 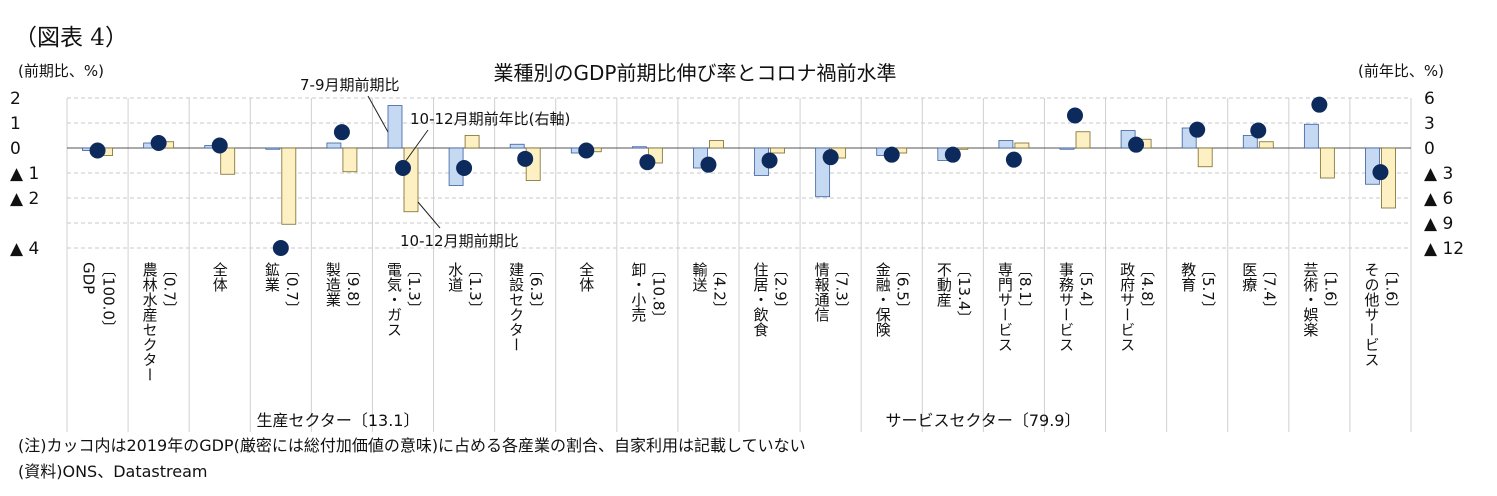 I want to click on category-share-label: 〔4.8〕, so click(x=1147, y=289).